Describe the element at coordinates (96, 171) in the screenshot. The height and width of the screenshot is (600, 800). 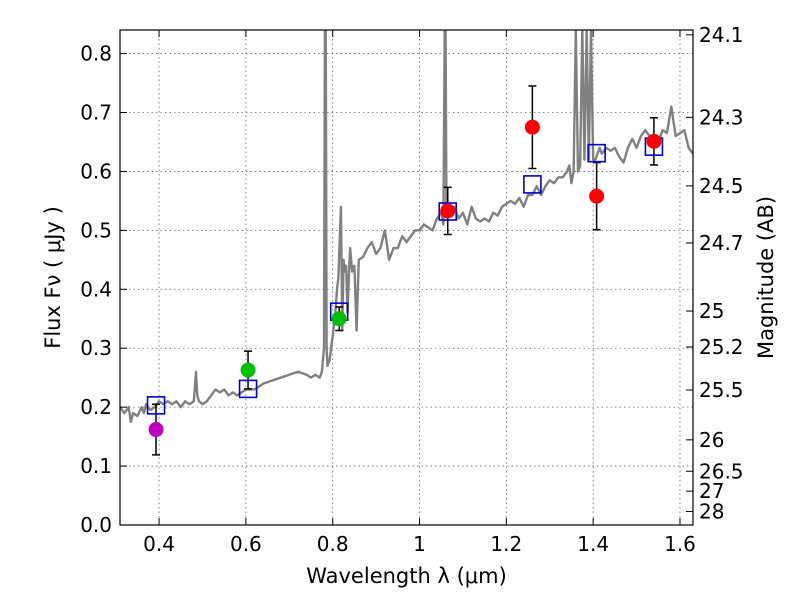
I see `y-tick-label: 0.6` at that location.